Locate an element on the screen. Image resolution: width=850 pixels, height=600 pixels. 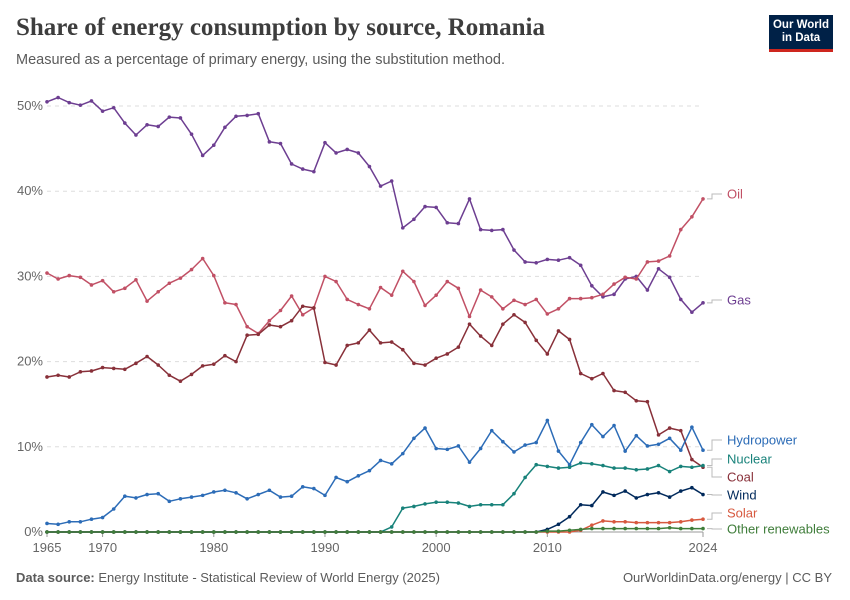
owid-logo: Our World in Data is located at coordinates (801, 33).